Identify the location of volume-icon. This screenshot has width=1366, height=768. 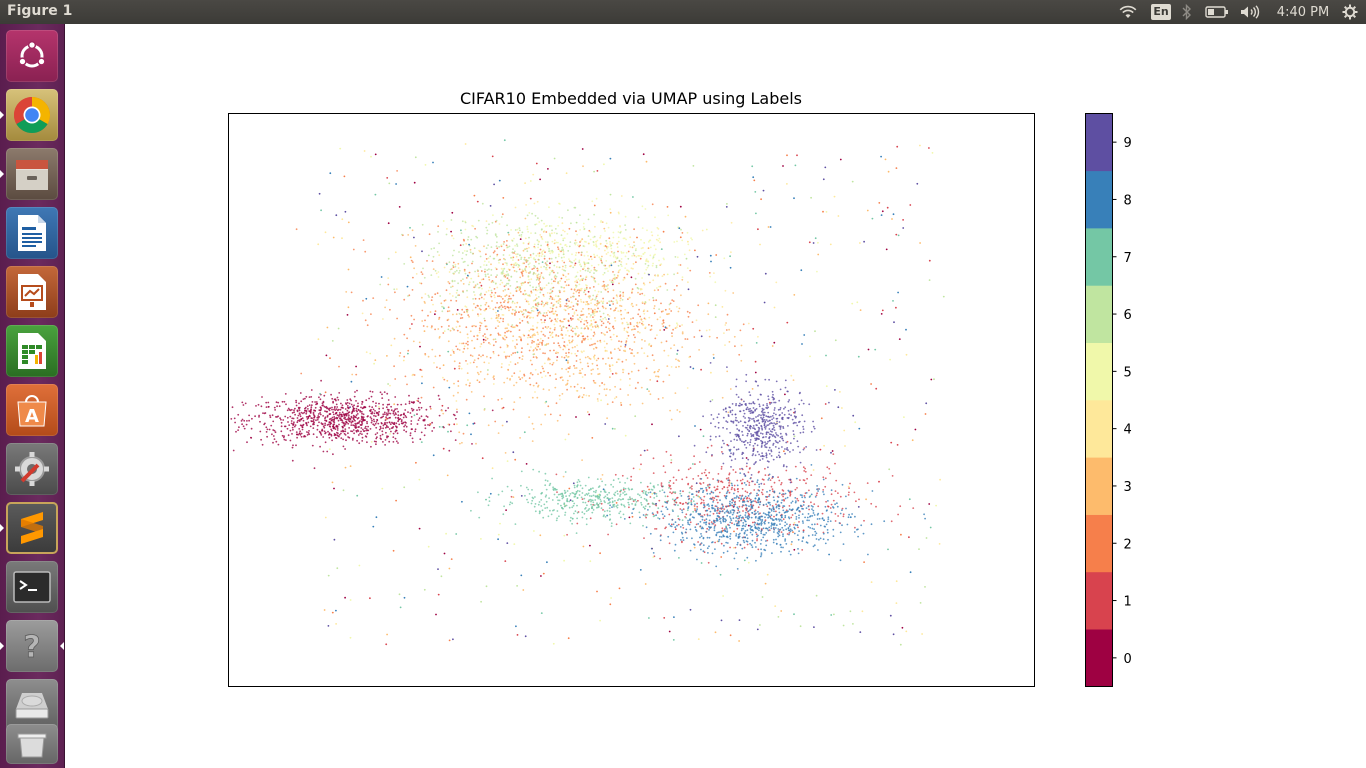
(1250, 12).